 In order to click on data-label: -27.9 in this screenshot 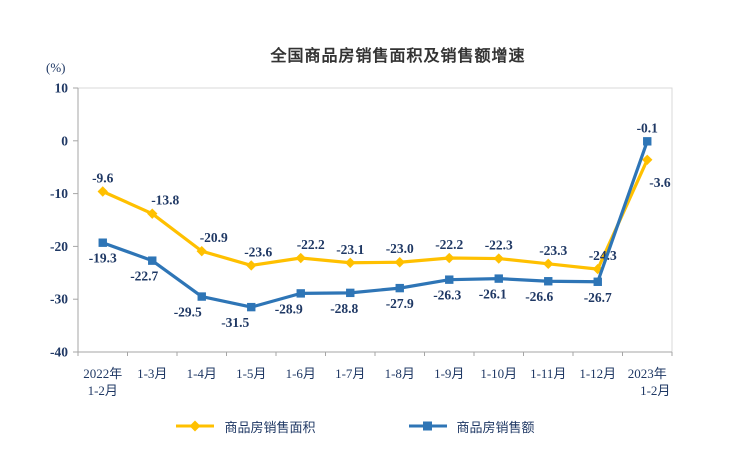, I will do `click(400, 303)`.